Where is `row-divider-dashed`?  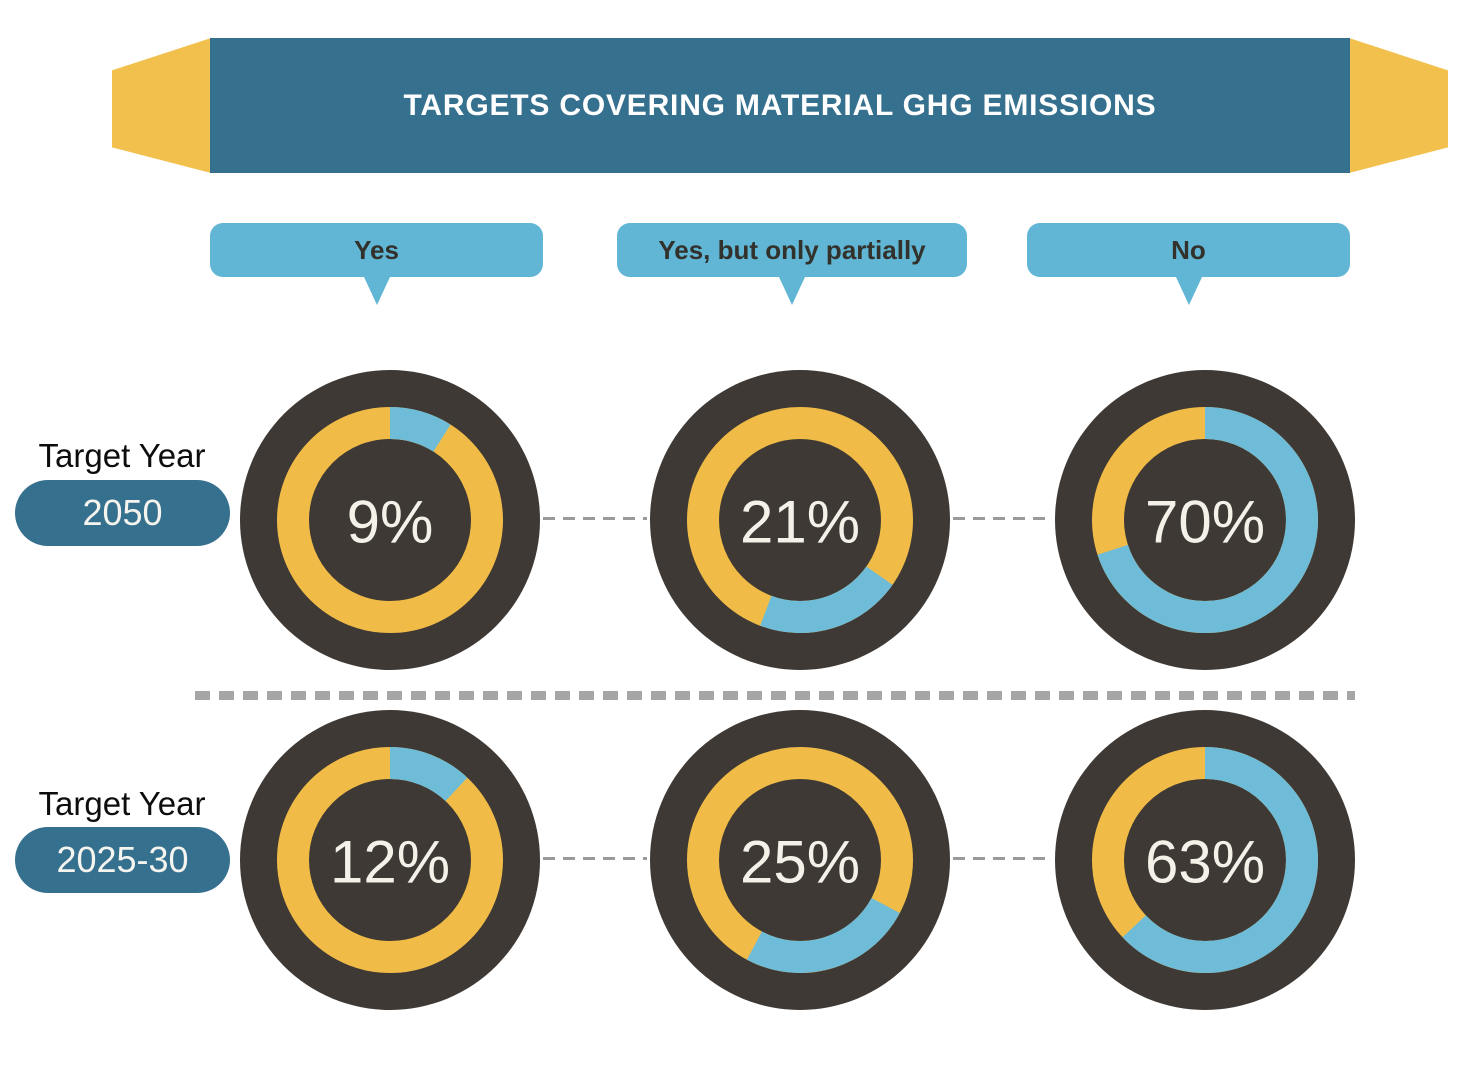 row-divider-dashed is located at coordinates (775, 695).